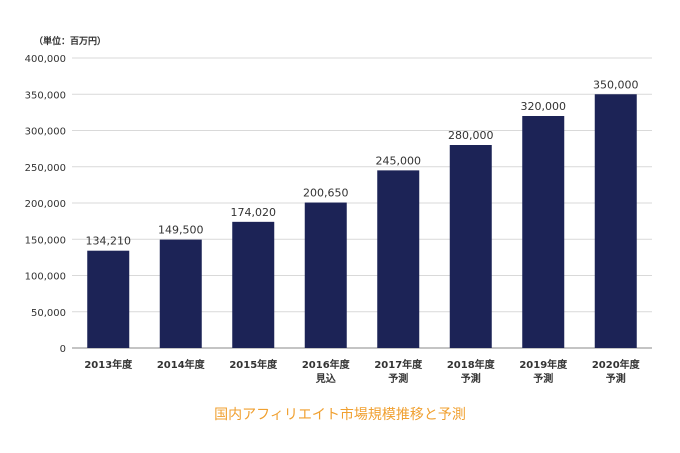 This screenshot has height=453, width=680. I want to click on chart-caption: 国内アフィリエイト市場規模推移と予測, so click(340, 415).